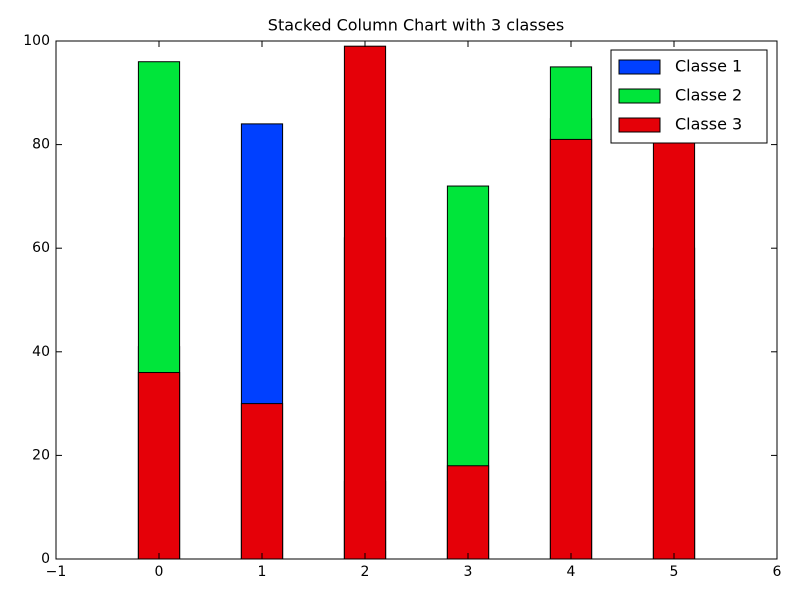 This screenshot has height=600, width=800. I want to click on chart-title: Stacked Column Chart with 3 classes, so click(416, 25).